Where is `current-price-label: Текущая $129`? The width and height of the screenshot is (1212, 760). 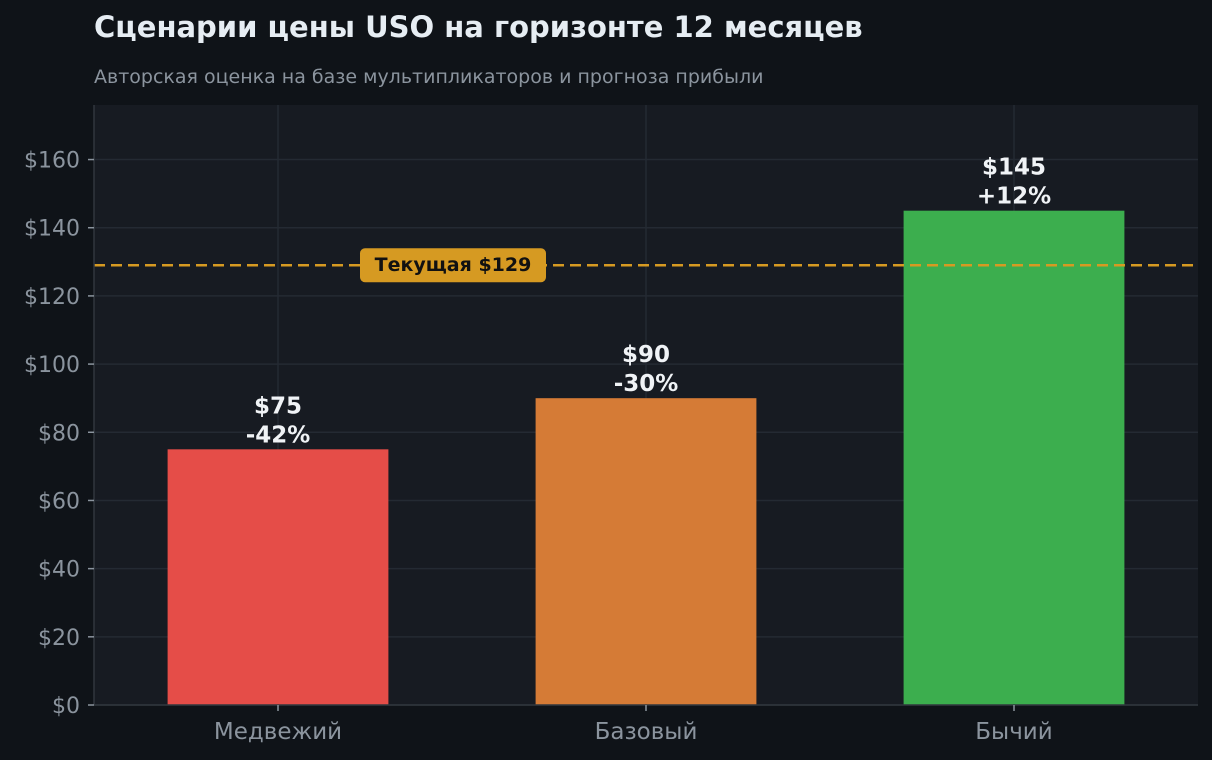
current-price-label: Текущая $129 is located at coordinates (453, 265).